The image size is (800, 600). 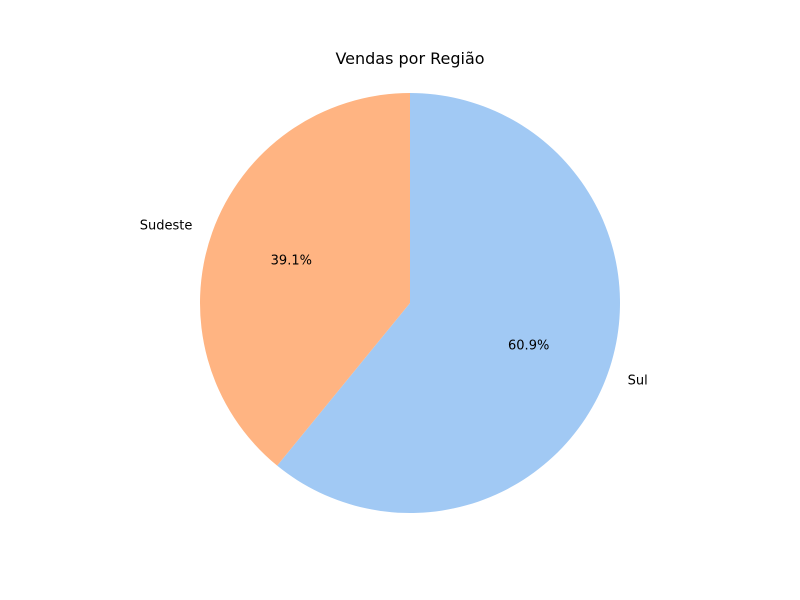 What do you see at coordinates (528, 345) in the screenshot?
I see `percent-label-sul: 60.9%` at bounding box center [528, 345].